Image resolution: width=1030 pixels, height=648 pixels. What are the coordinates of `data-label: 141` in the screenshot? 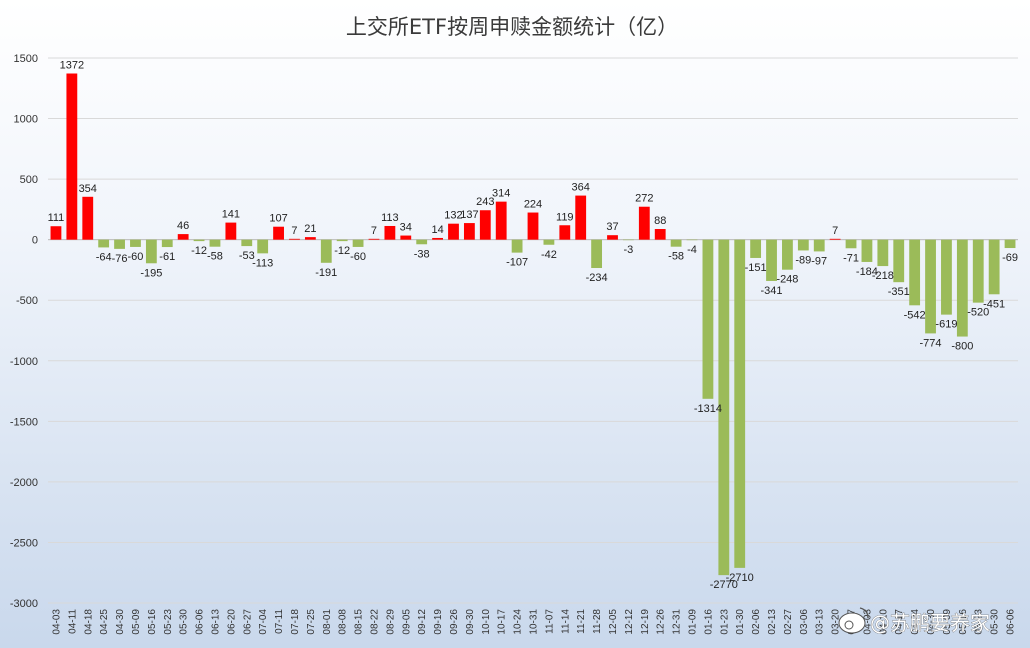 It's located at (231, 215).